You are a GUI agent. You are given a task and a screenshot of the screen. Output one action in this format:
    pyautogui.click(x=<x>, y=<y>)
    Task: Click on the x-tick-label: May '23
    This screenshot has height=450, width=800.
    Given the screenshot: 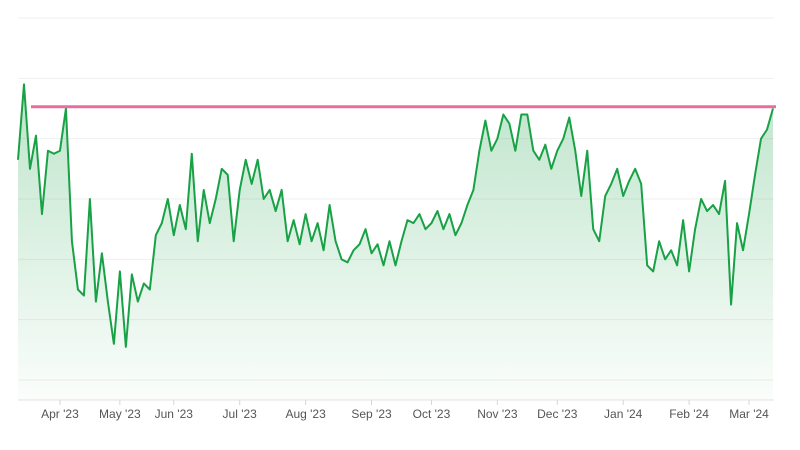 What is the action you would take?
    pyautogui.click(x=120, y=414)
    